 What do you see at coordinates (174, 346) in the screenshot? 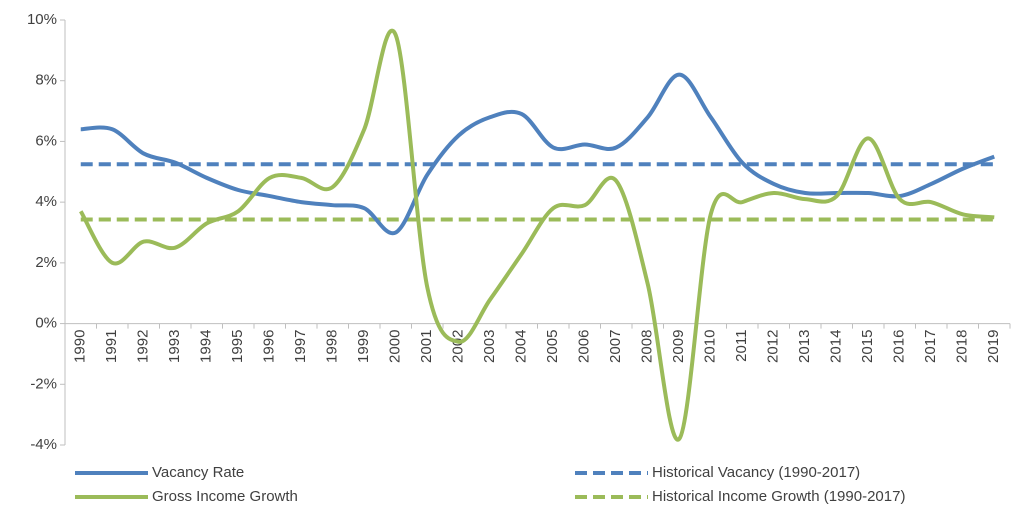
I see `x-tick-label: 1993` at bounding box center [174, 346].